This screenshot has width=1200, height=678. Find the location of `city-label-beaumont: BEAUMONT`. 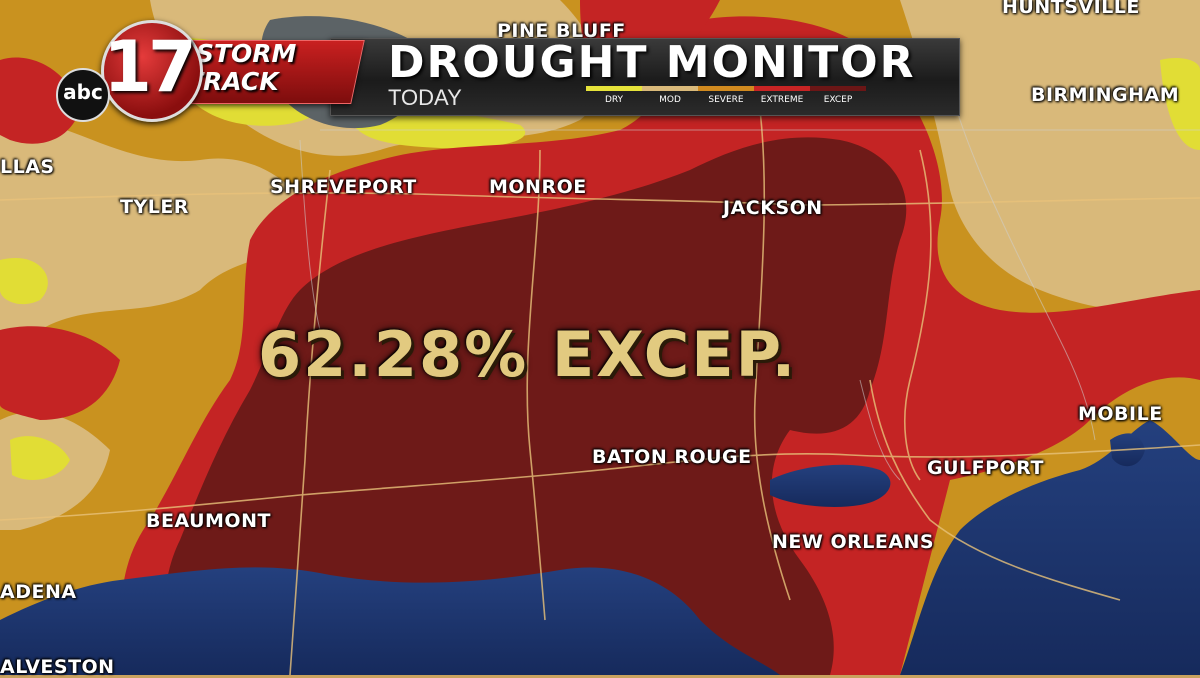

city-label-beaumont: BEAUMONT is located at coordinates (208, 521).